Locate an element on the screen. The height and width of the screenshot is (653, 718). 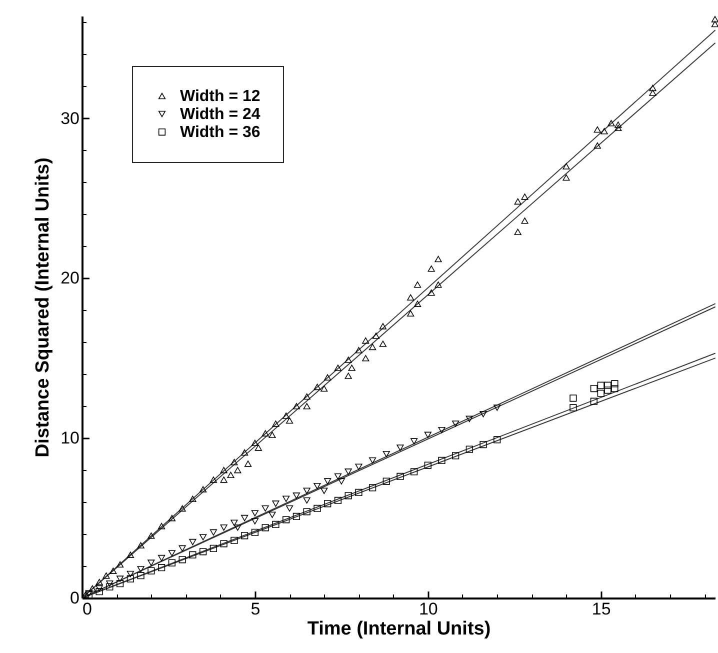
x-tick-label: 5 is located at coordinates (255, 609).